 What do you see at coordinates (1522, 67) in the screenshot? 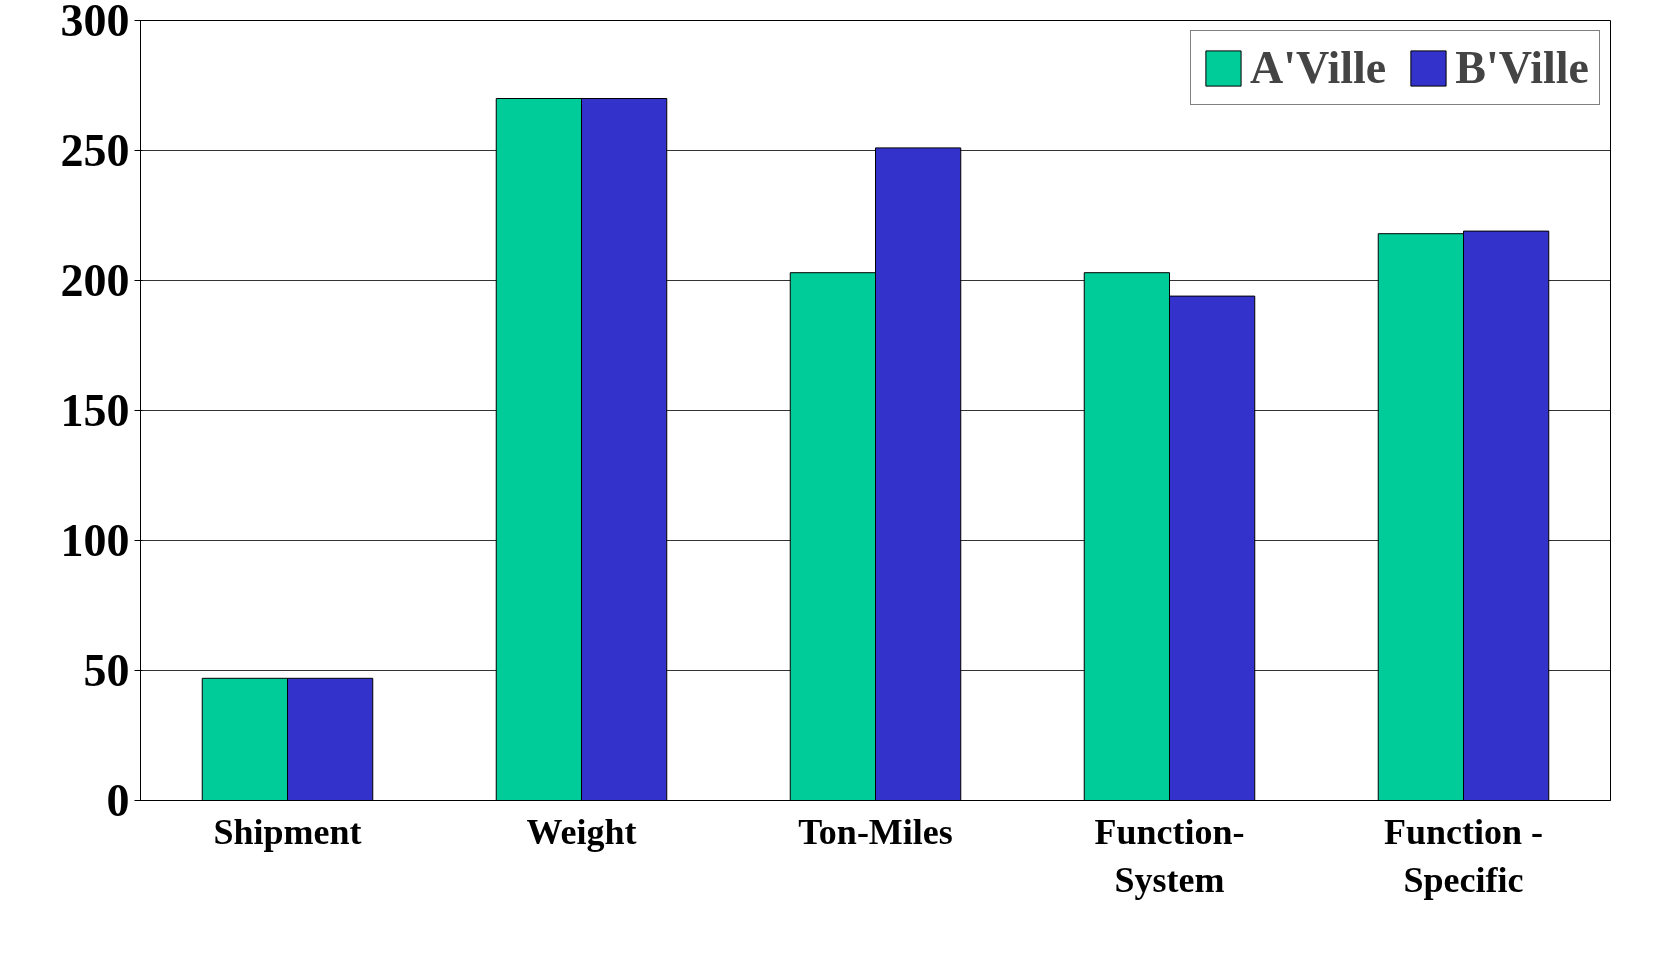
I see `legend-label: B'Ville` at bounding box center [1522, 67].